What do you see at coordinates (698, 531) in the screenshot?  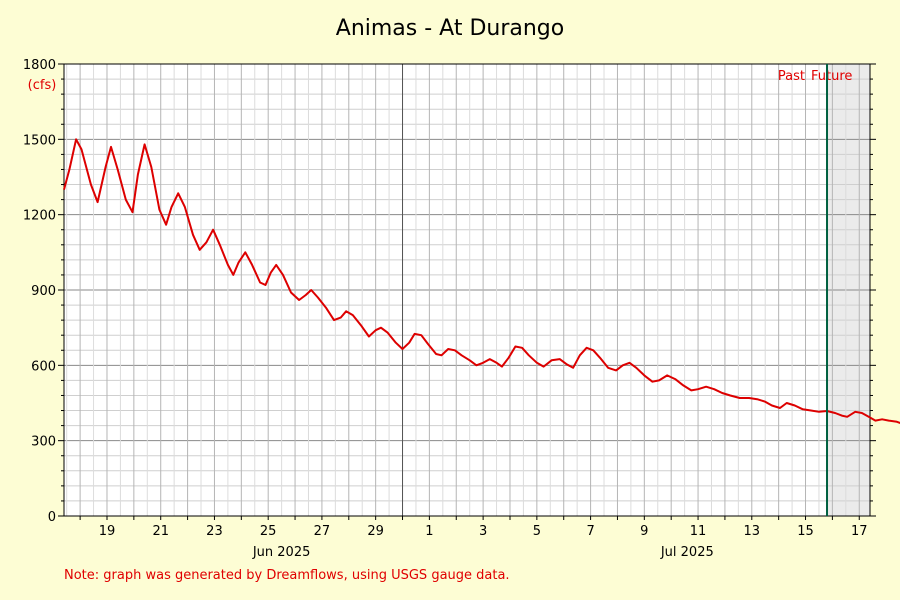 I see `x-tick-label: 11` at bounding box center [698, 531].